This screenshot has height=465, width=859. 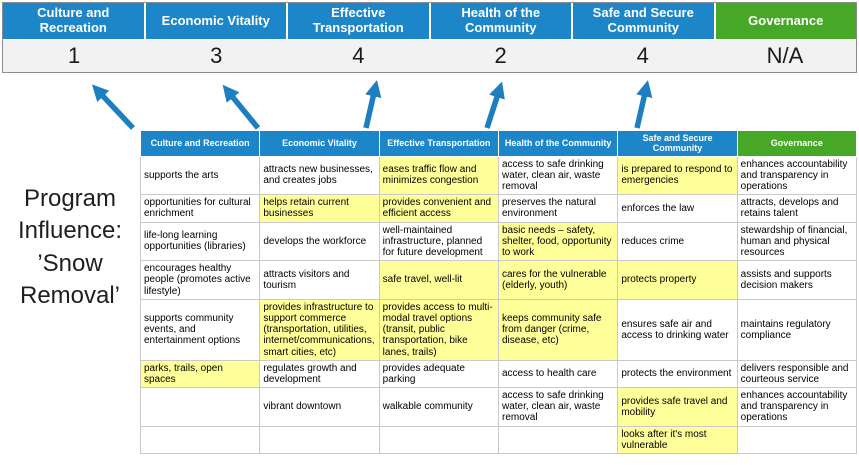 What do you see at coordinates (558, 208) in the screenshot?
I see `matrix-cell: preserves the natural environment` at bounding box center [558, 208].